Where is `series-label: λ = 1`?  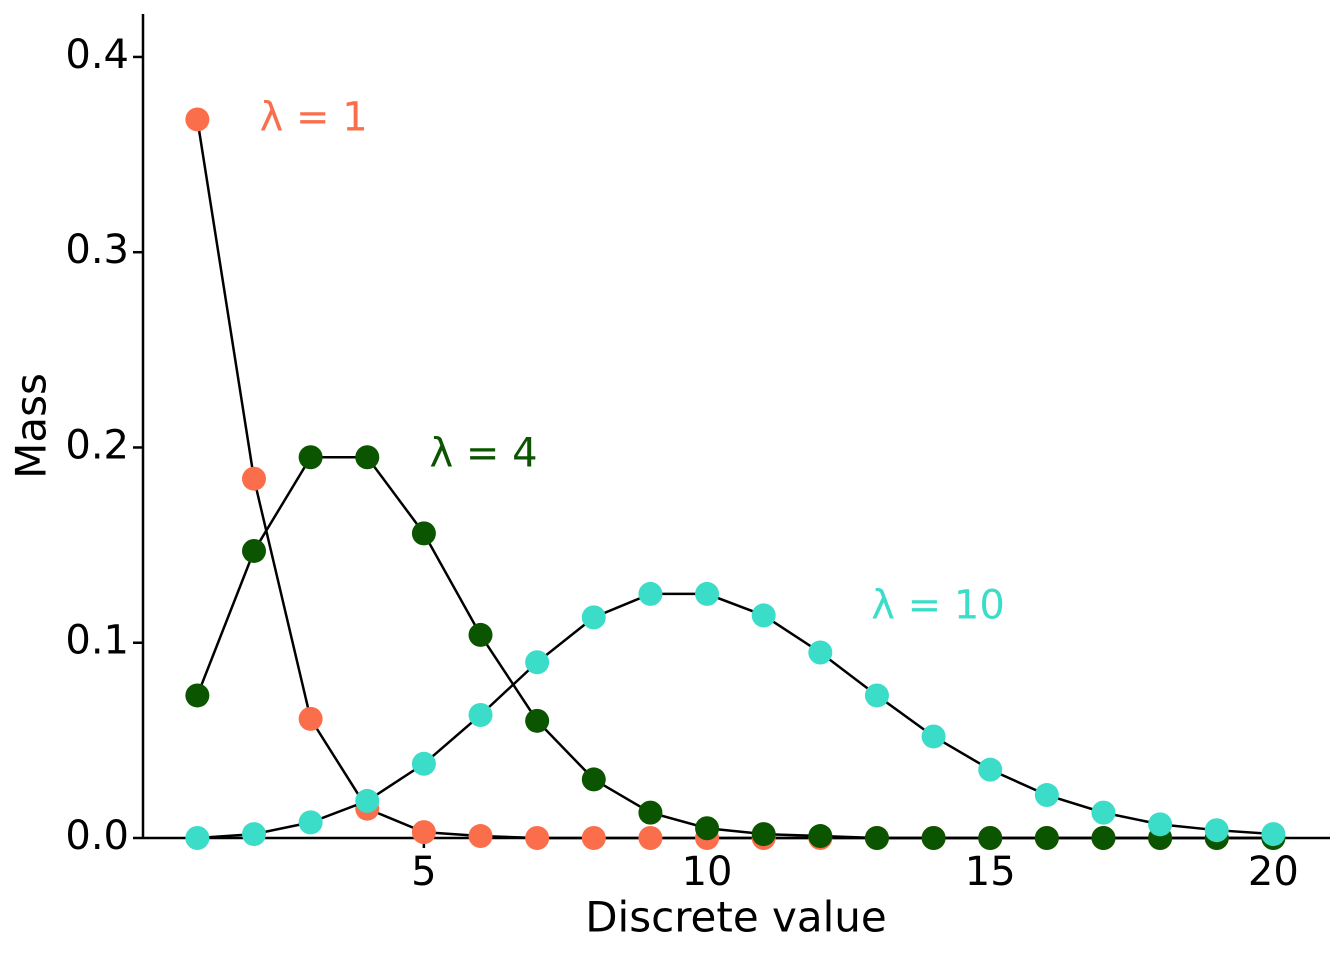
series-label: λ = 1 is located at coordinates (314, 117).